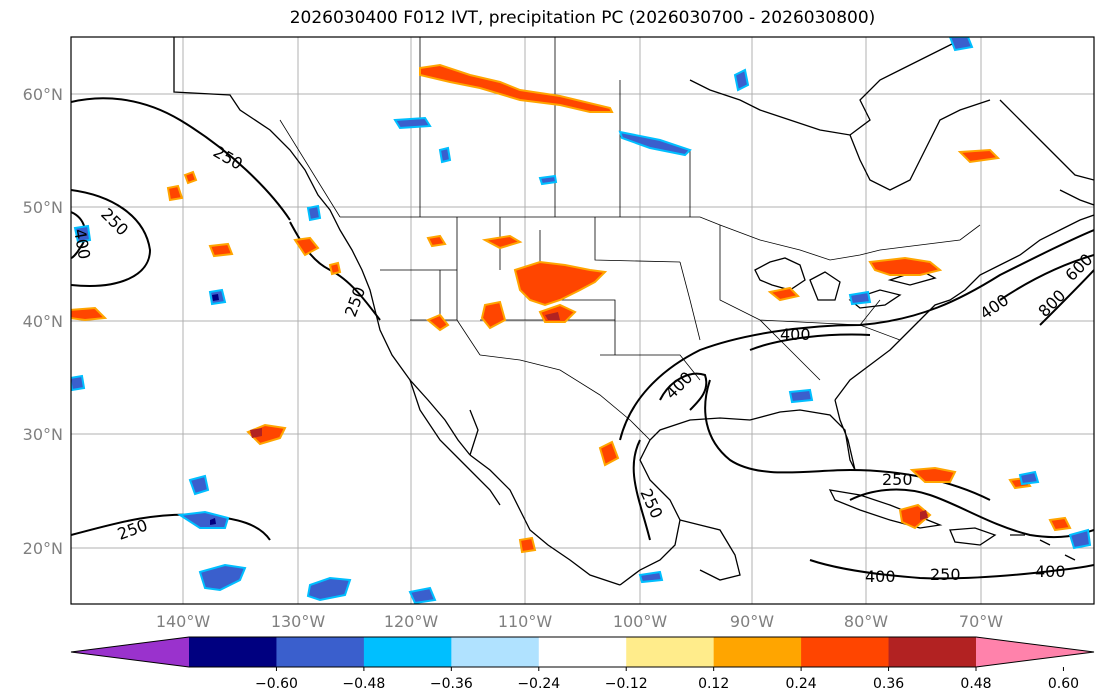  Describe the element at coordinates (640, 621) in the screenshot. I see `lon-label-100w: 100°W` at that location.